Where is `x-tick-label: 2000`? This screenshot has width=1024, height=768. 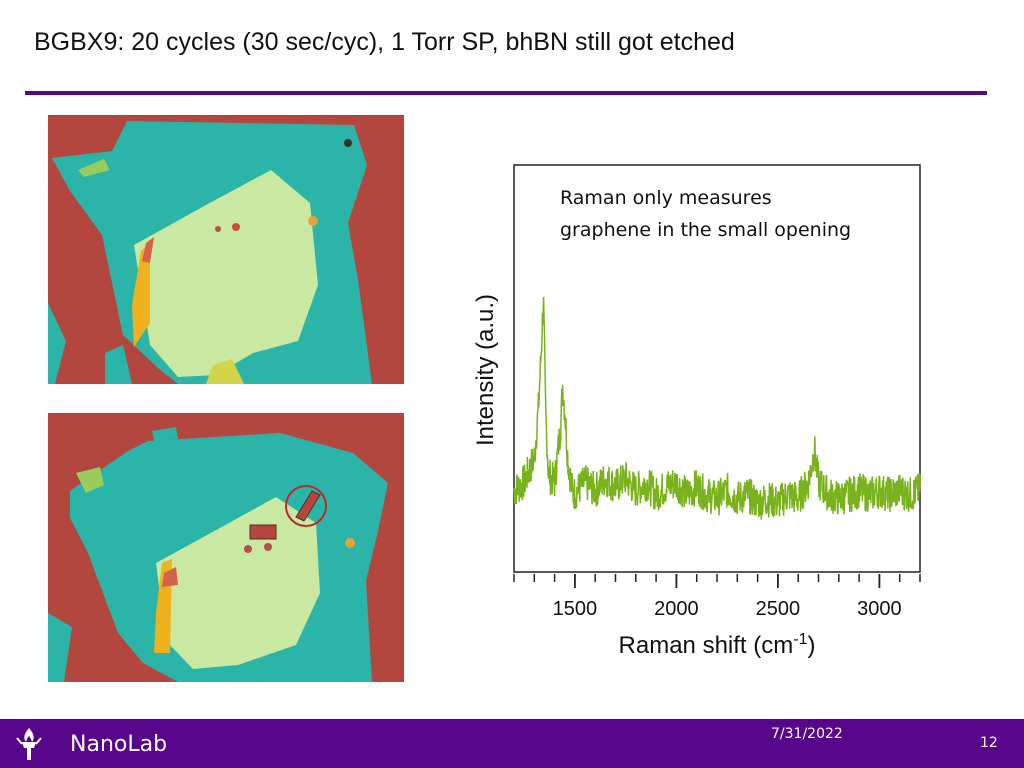
x-tick-label: 2000 is located at coordinates (676, 609).